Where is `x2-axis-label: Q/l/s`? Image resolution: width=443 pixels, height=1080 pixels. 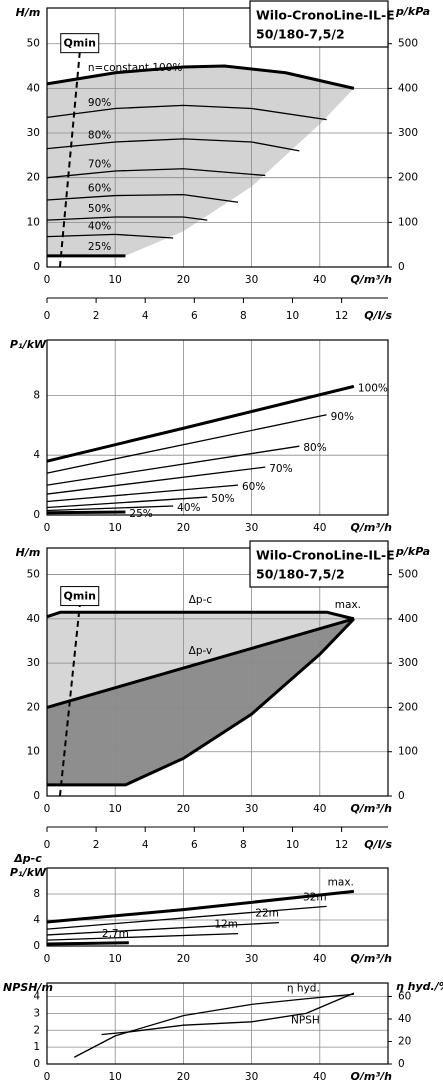
x2-axis-label: Q/l/s is located at coordinates (378, 315).